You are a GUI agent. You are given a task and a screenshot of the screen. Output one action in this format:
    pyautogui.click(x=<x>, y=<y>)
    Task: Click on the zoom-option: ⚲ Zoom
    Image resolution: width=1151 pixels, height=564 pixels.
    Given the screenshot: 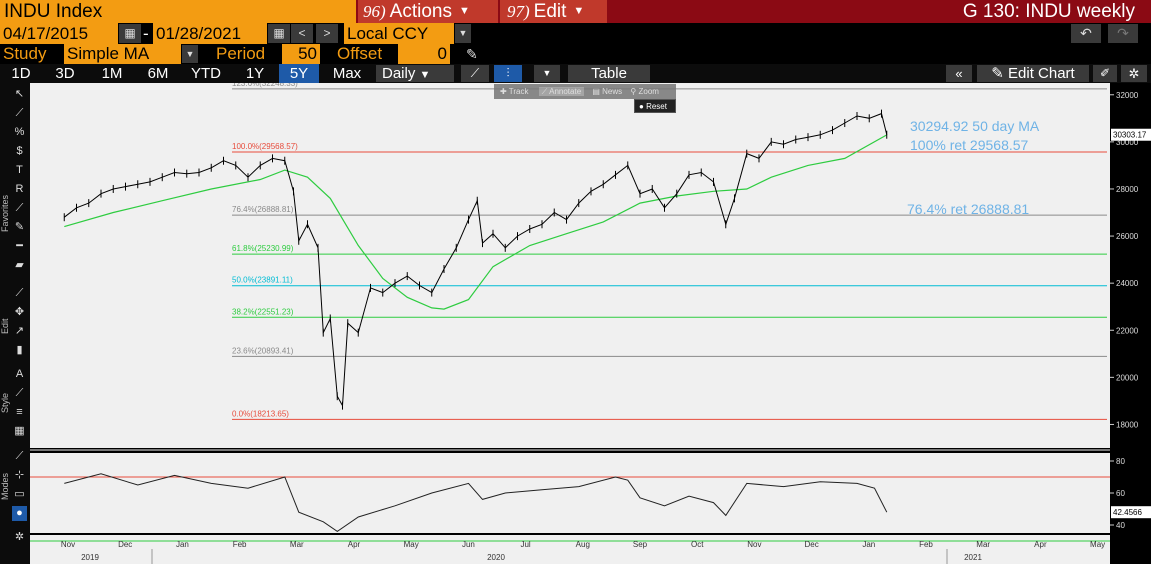 What is the action you would take?
    pyautogui.click(x=644, y=91)
    